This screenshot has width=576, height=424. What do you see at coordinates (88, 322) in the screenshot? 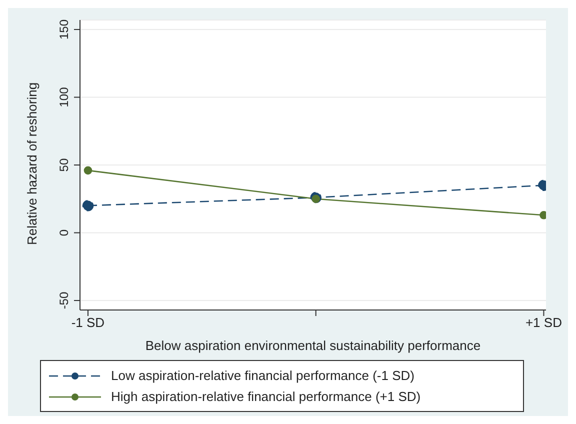
I see `x-tick-label: -1 SD` at bounding box center [88, 322].